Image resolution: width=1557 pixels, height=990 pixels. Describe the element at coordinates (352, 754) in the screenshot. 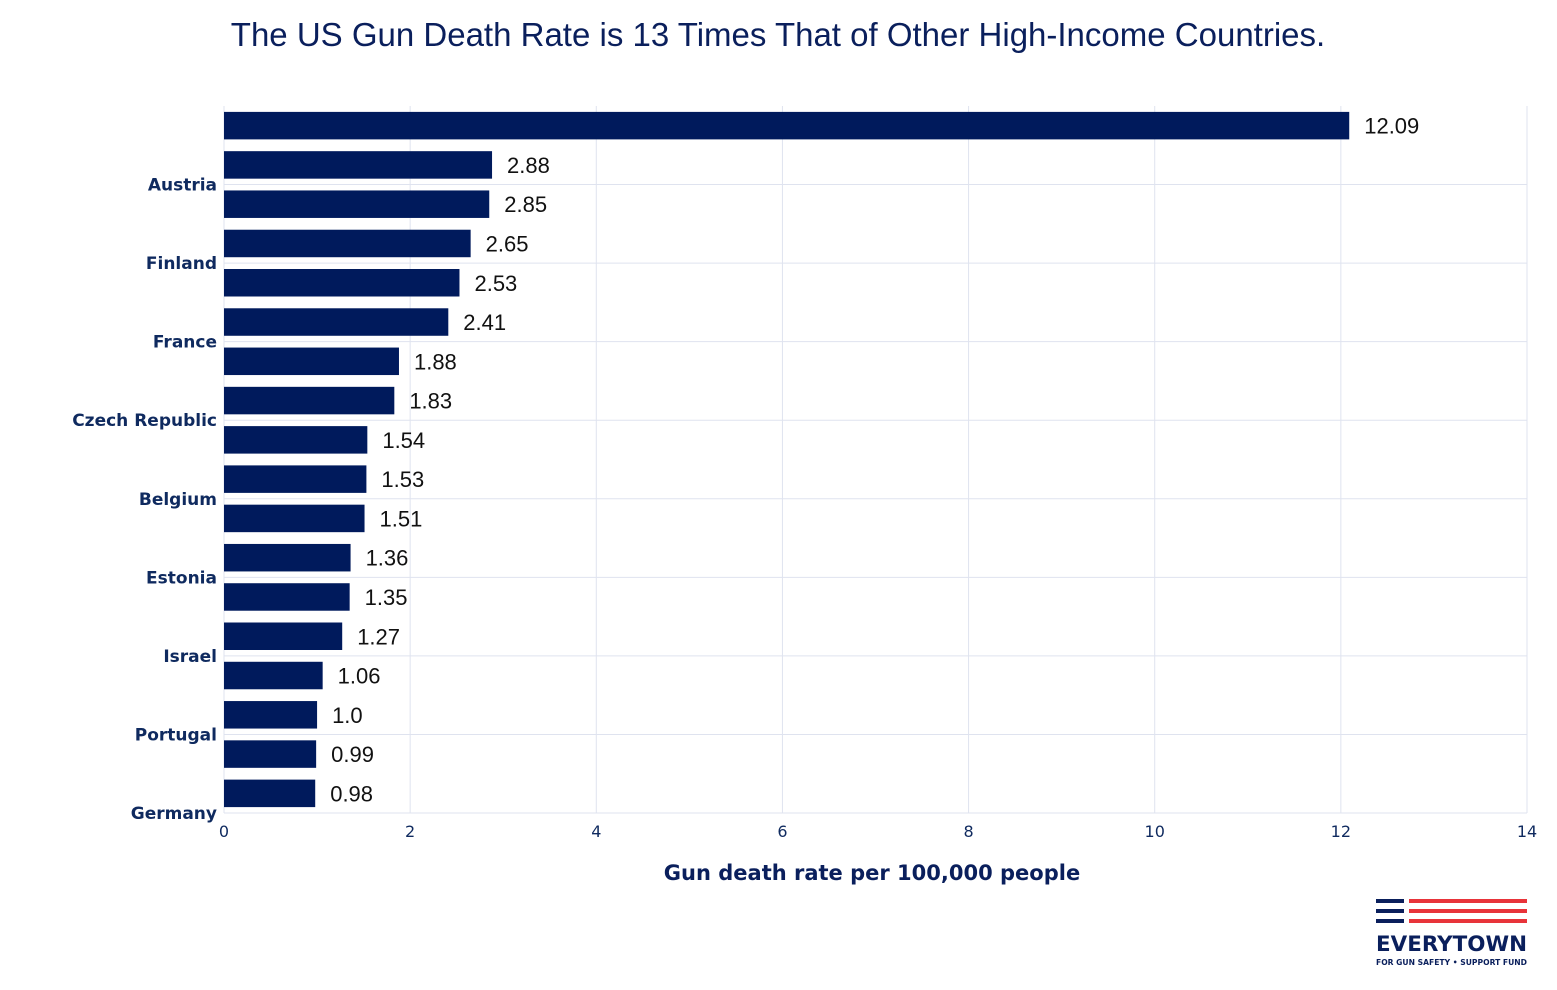

I see `data-label: 0.99` at that location.